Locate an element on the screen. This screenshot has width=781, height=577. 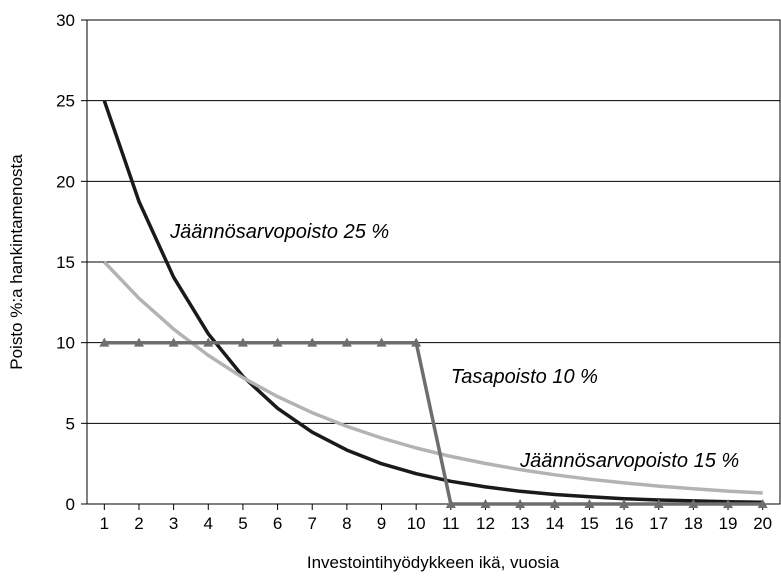
x-tick-label: 2 is located at coordinates (138, 523).